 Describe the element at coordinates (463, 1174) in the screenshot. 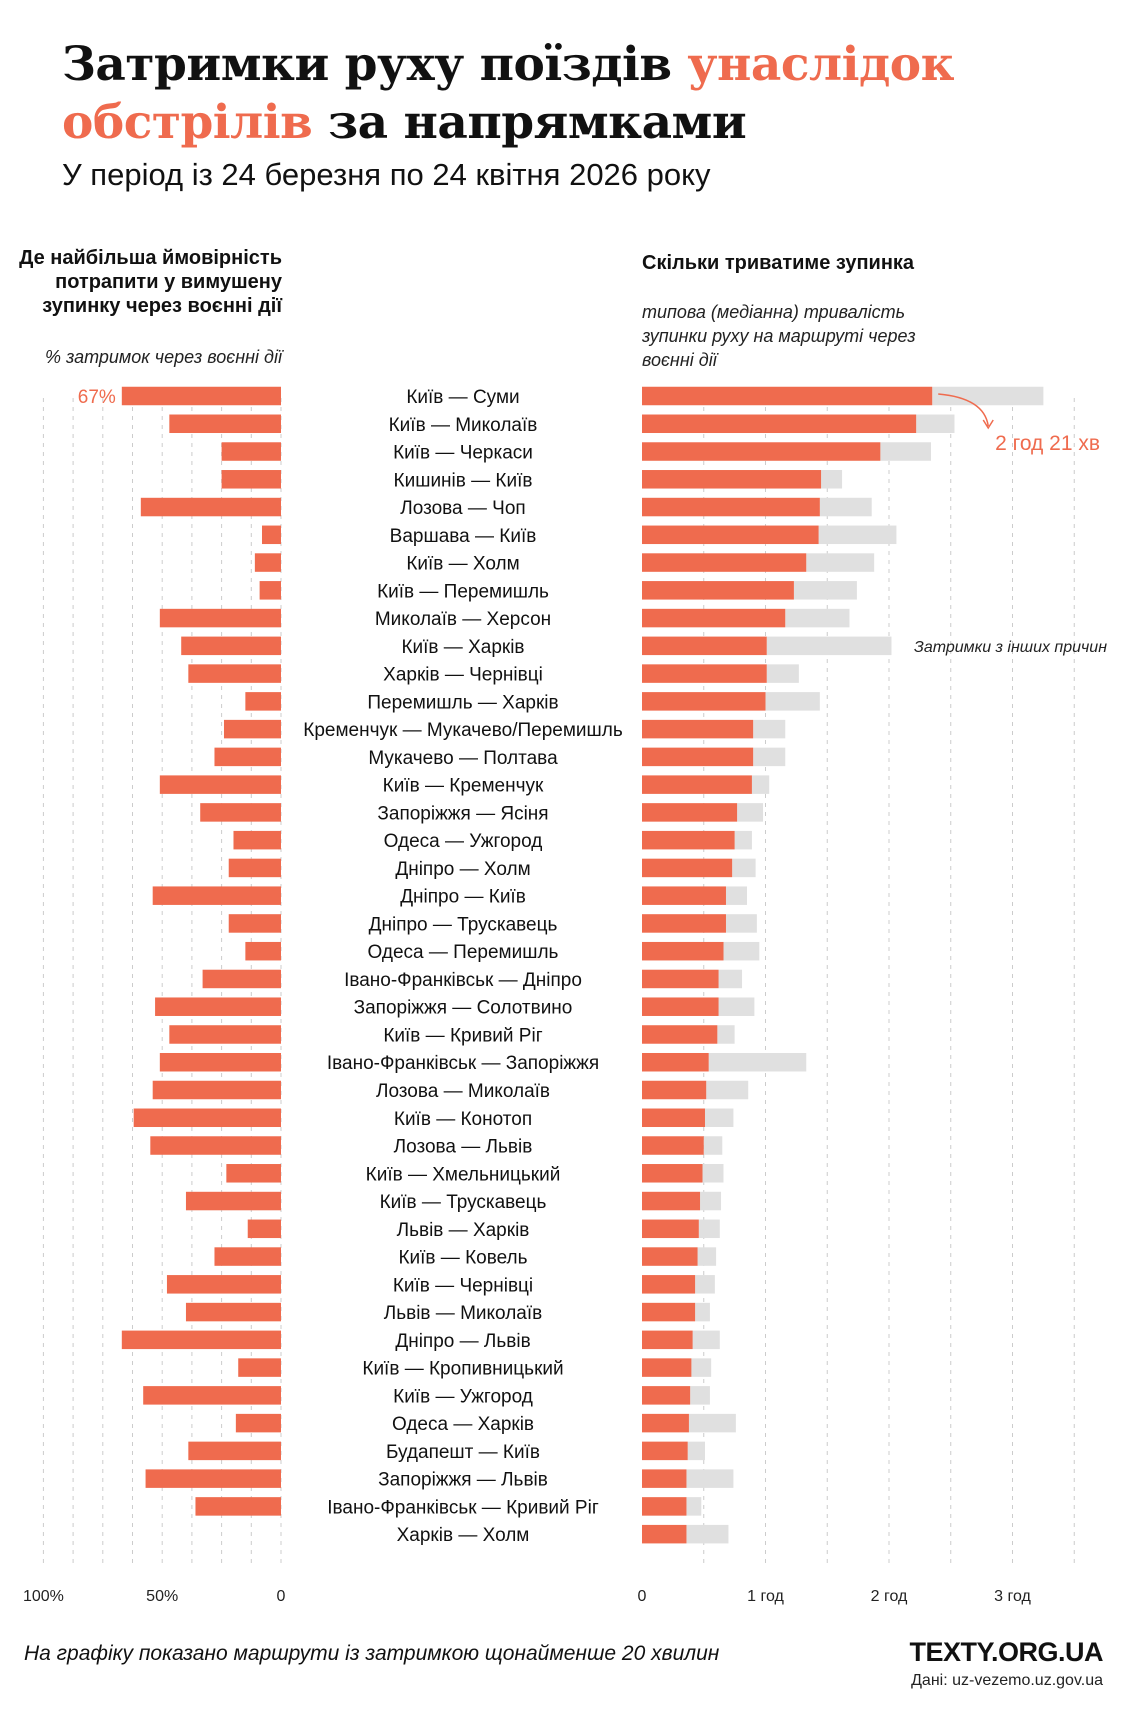

I see `route-label: Київ — Хмельницький` at that location.